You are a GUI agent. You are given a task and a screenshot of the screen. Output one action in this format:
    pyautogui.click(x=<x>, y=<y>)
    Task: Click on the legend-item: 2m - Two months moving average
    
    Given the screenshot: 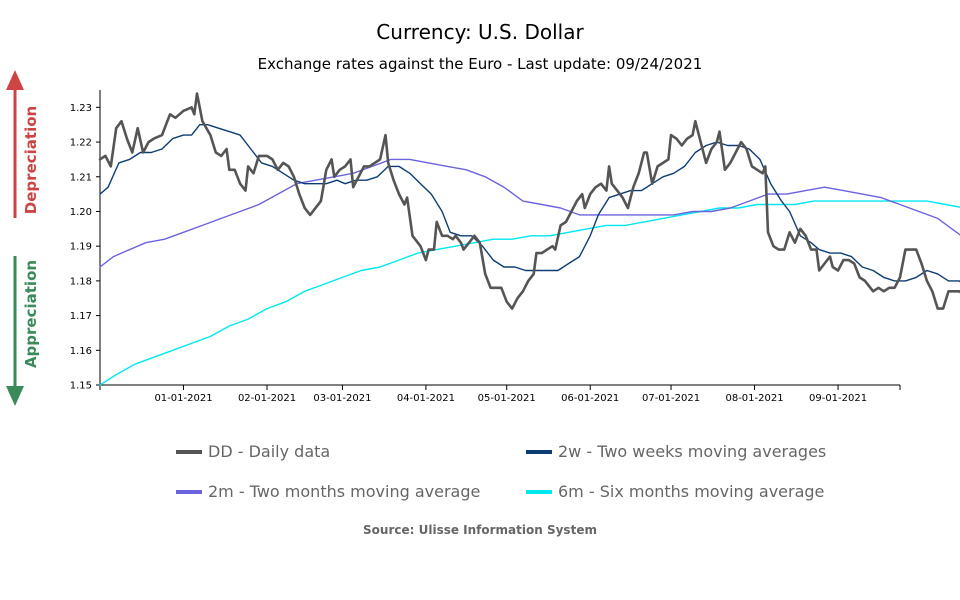 What is the action you would take?
    pyautogui.click(x=328, y=491)
    